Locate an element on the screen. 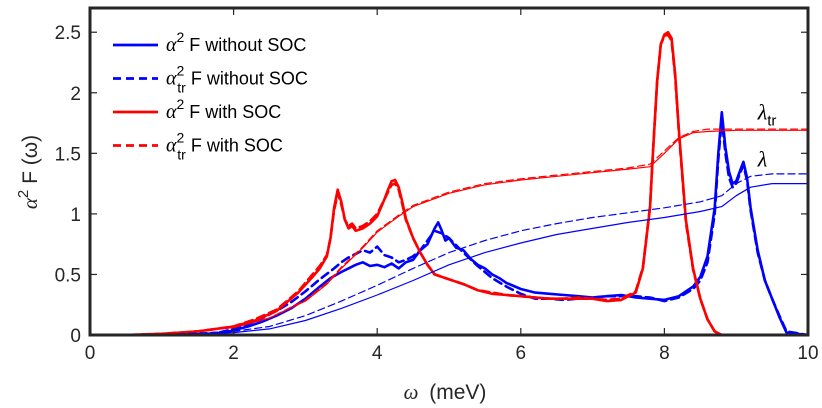 The height and width of the screenshot is (408, 822). legend-label: α2 tr F without SOC is located at coordinates (237, 79).